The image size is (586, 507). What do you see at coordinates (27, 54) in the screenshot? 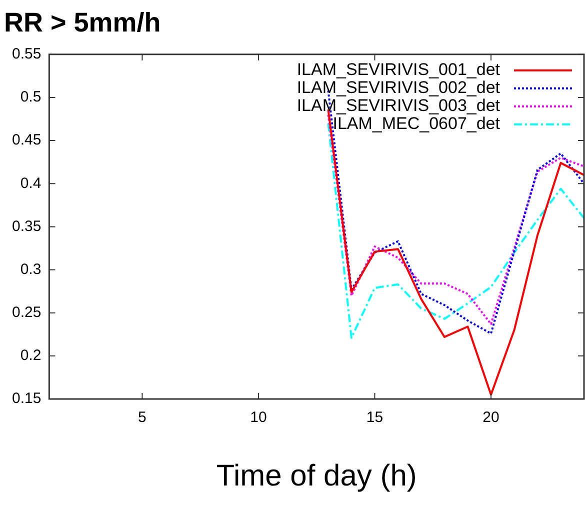
I see `y-tick-label: 0.55` at bounding box center [27, 54].